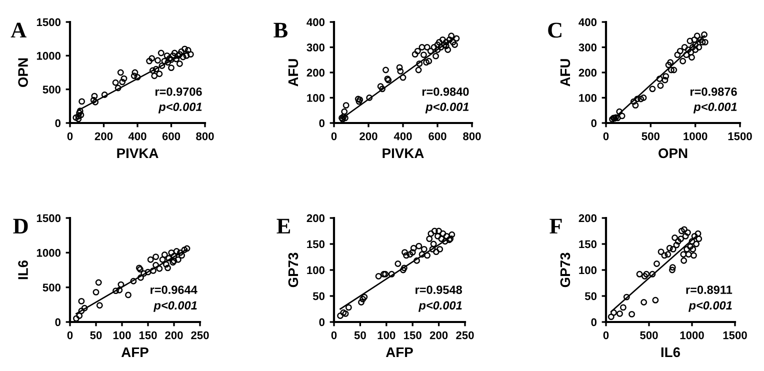 Image resolution: width=764 pixels, height=371 pixels. Describe the element at coordinates (18, 30) in the screenshot. I see `chart-title: A` at that location.